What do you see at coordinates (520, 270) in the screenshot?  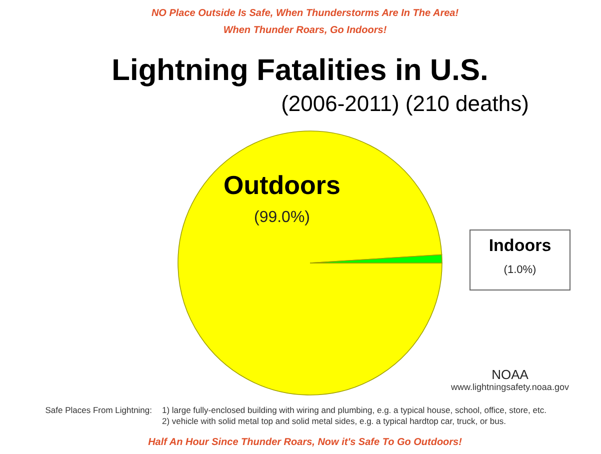 I see `data-label: (1.0%)` at bounding box center [520, 270].